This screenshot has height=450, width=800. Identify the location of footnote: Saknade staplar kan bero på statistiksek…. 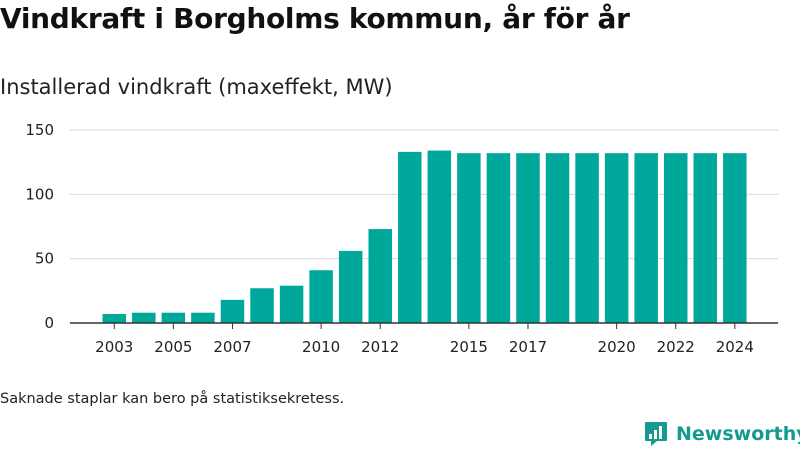
(172, 399).